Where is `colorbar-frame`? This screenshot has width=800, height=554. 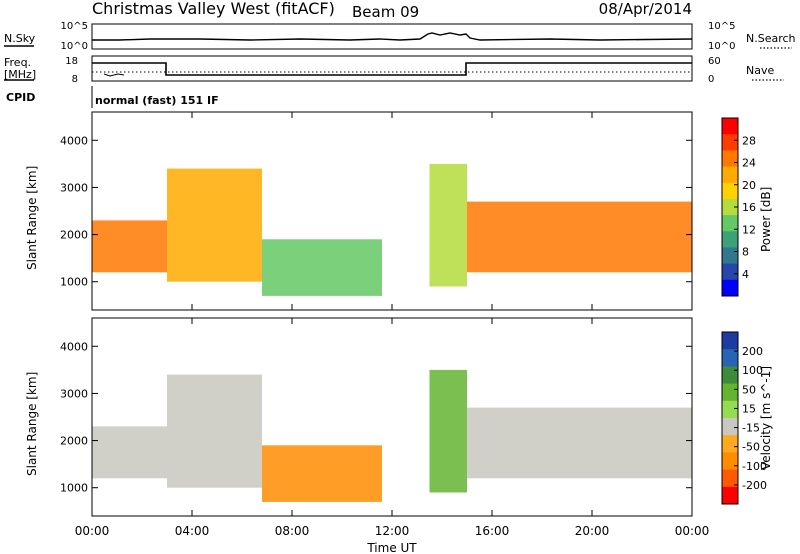
colorbar-frame is located at coordinates (730, 418).